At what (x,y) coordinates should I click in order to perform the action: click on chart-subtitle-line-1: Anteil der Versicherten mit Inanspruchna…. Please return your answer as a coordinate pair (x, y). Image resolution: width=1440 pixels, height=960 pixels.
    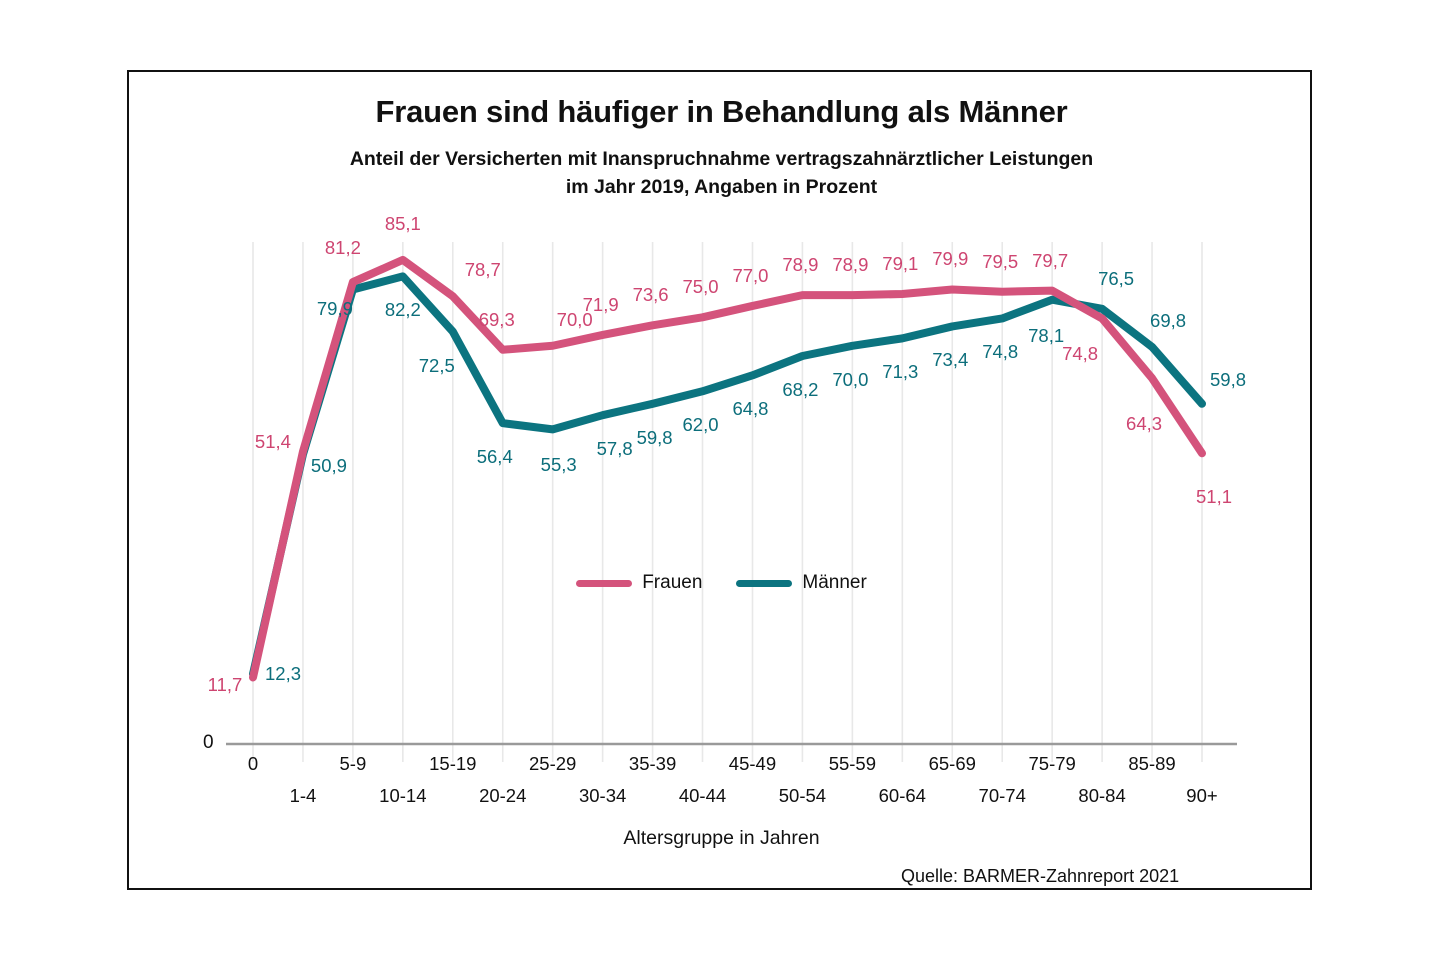
    Looking at the image, I should click on (721, 159).